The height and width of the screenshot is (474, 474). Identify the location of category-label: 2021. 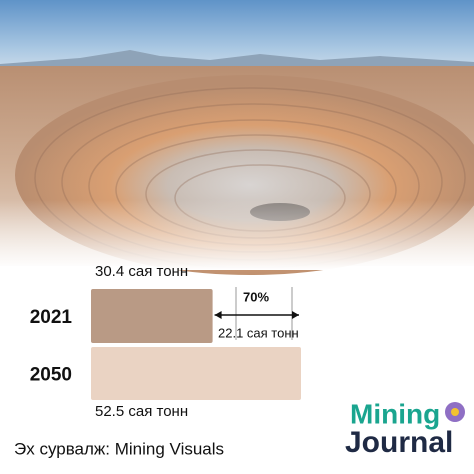
(51, 317).